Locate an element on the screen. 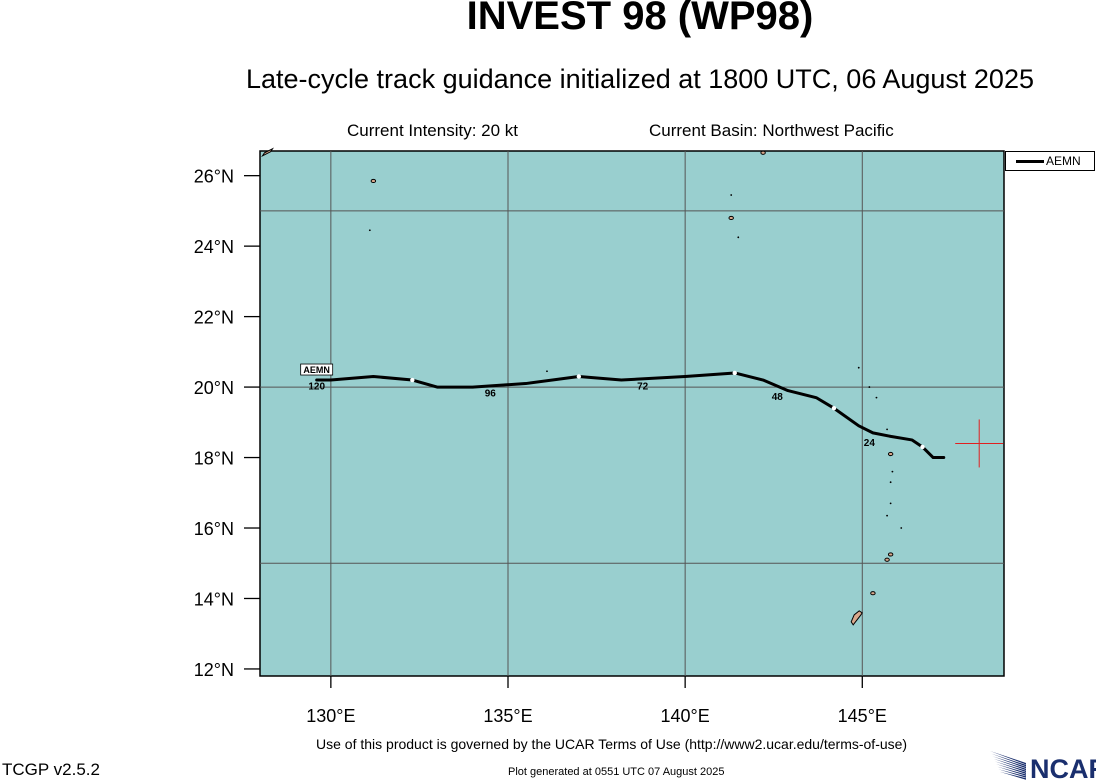 The width and height of the screenshot is (1096, 780). ncar-logo: NCAR is located at coordinates (1043, 765).